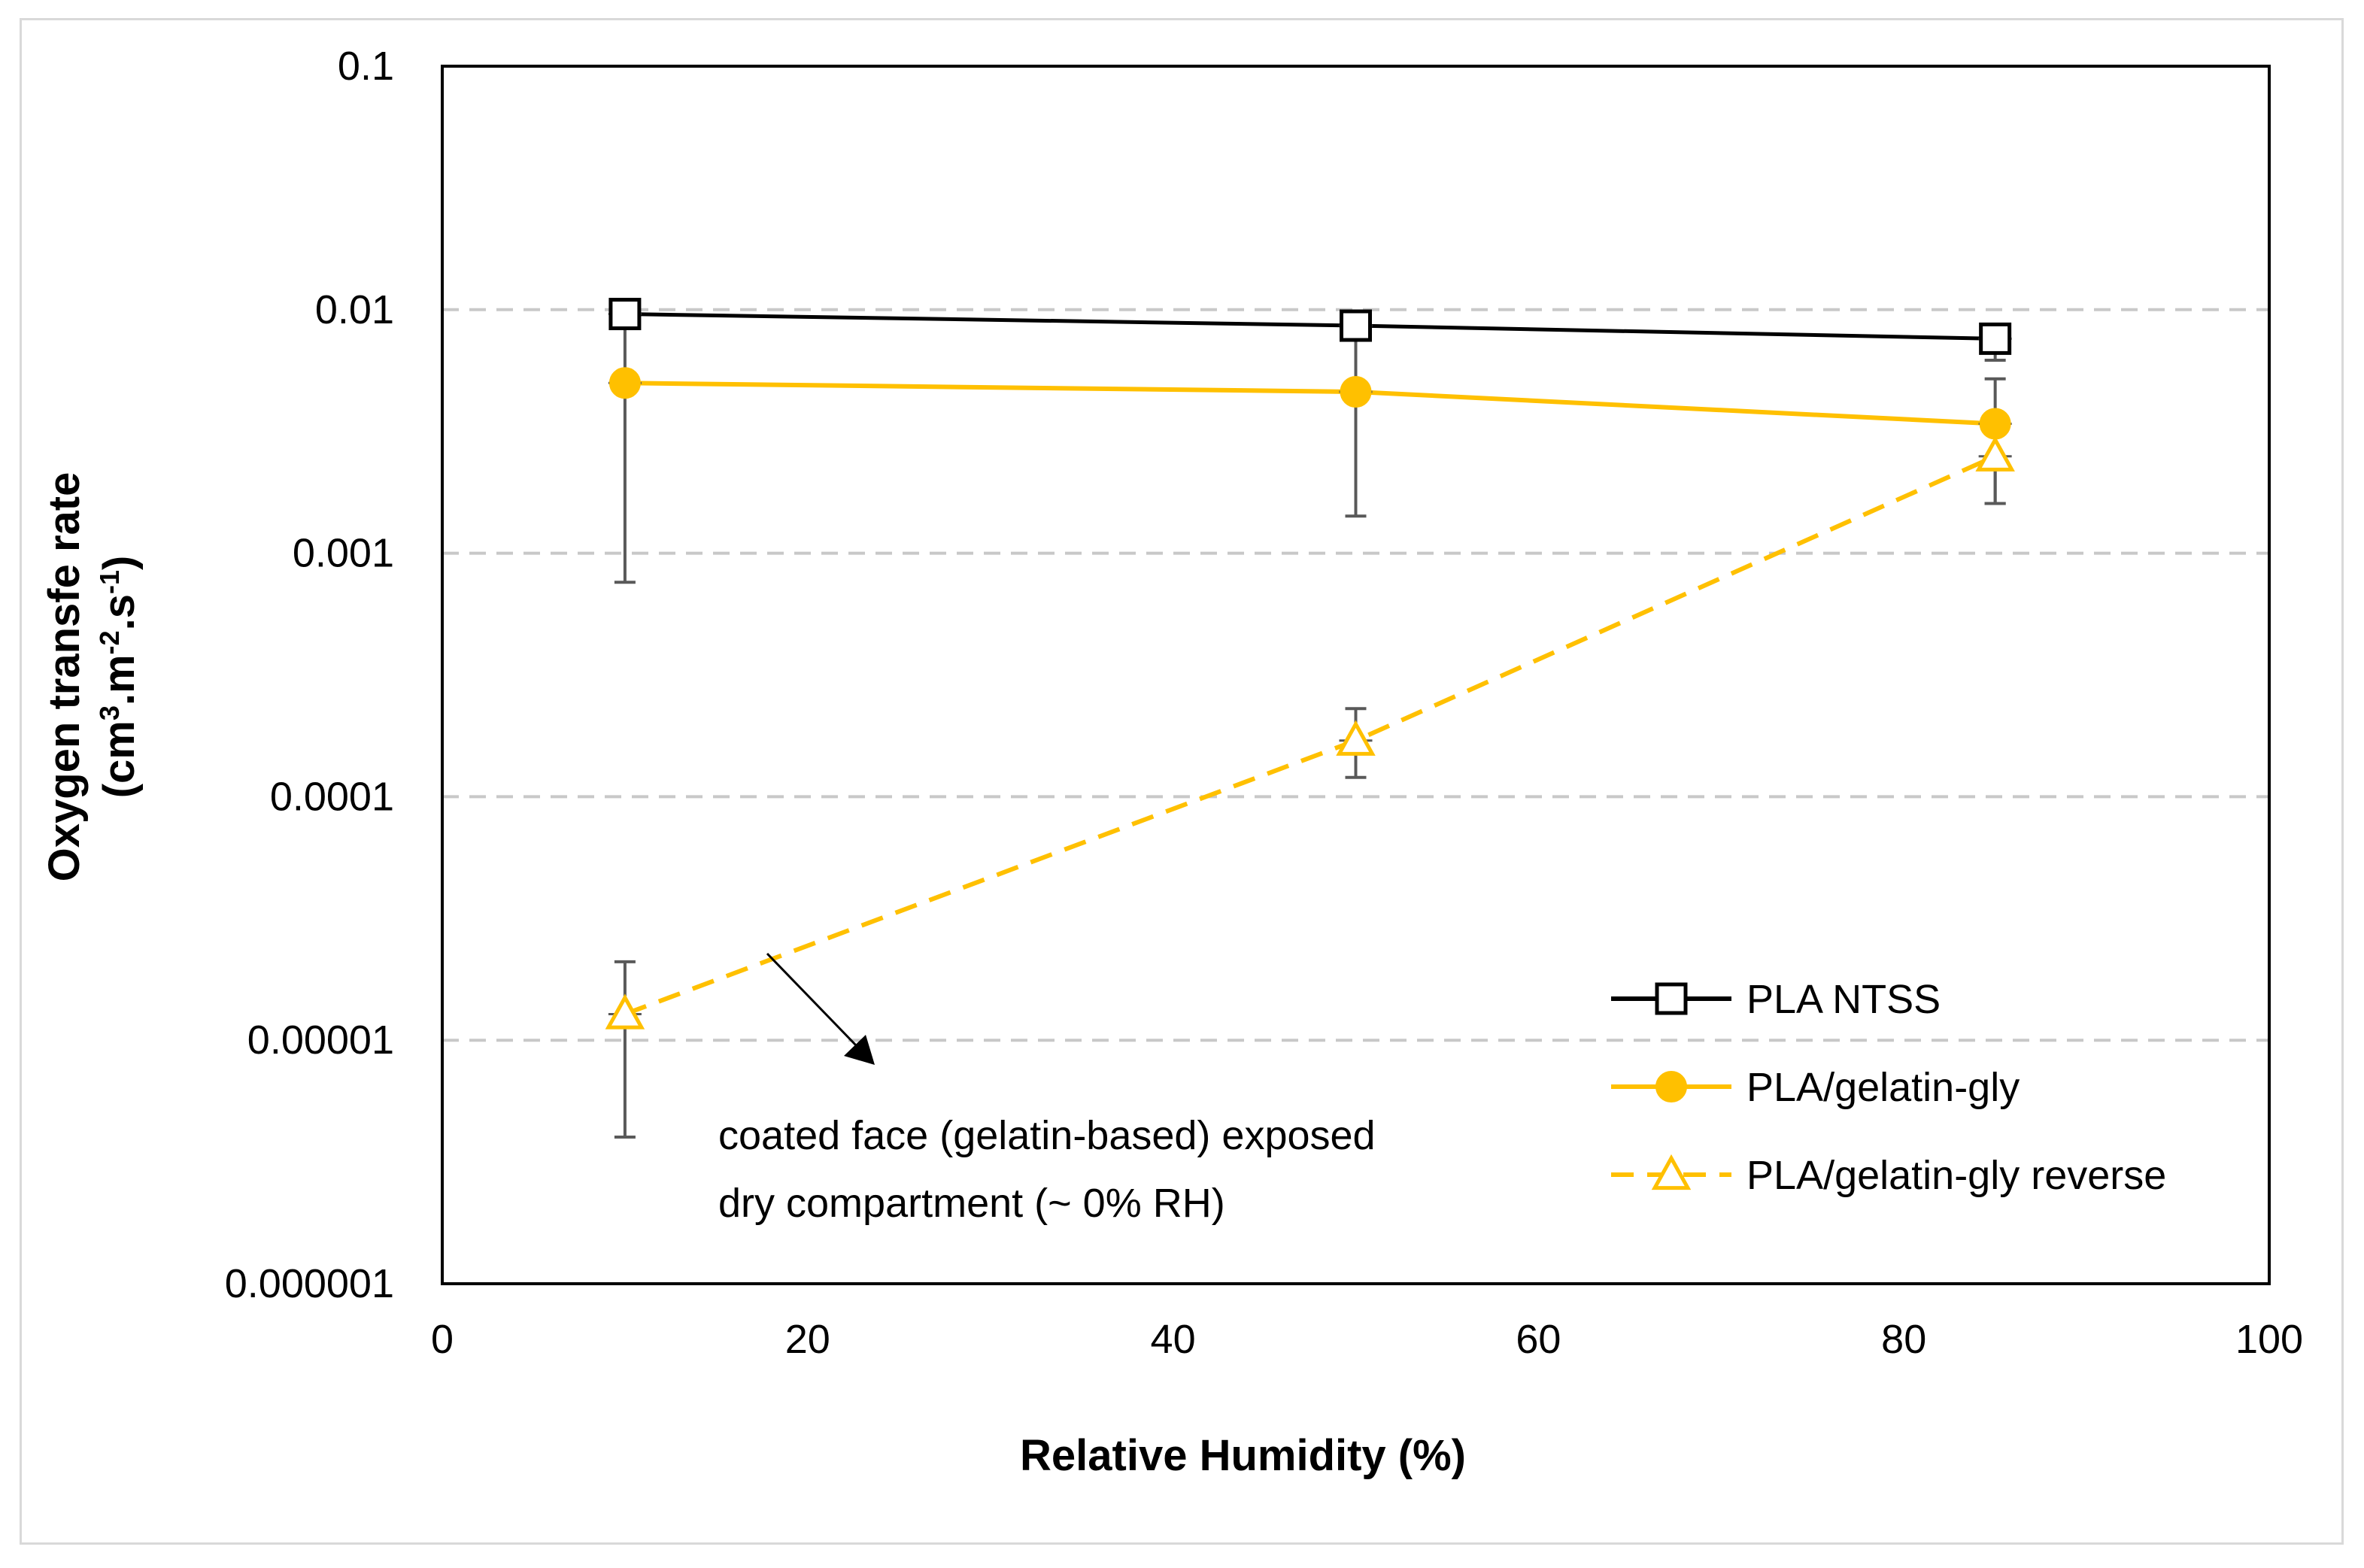  I want to click on y-unit-sup: -1, so click(109, 582).